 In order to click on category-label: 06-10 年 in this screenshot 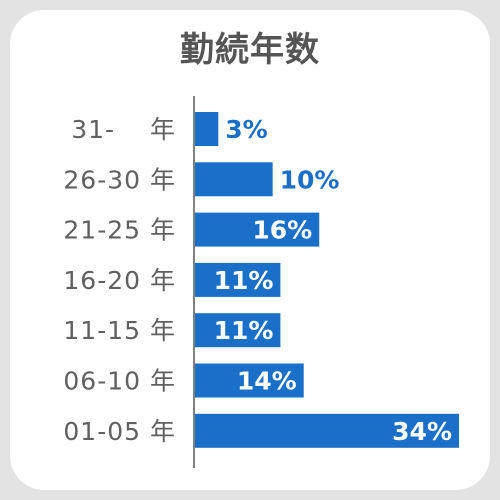, I will do `click(119, 381)`.